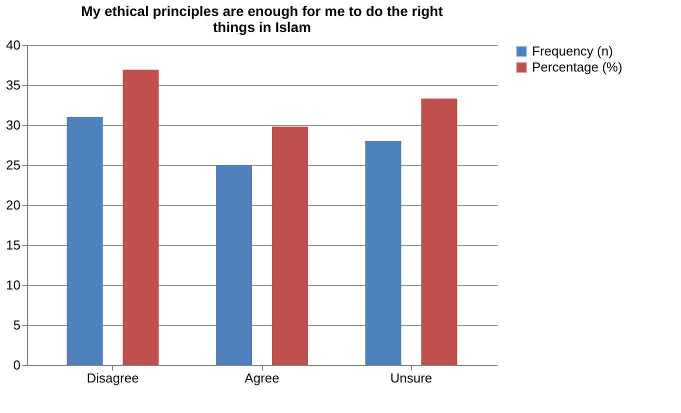 The height and width of the screenshot is (413, 681). Describe the element at coordinates (13, 205) in the screenshot. I see `y-tick-label: 20` at that location.